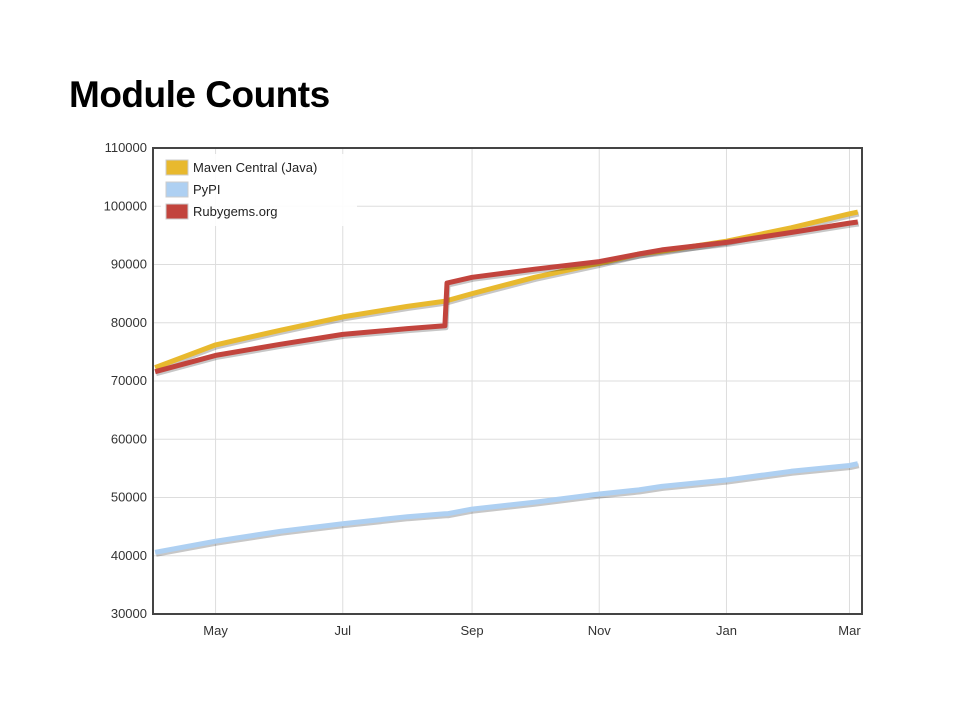  What do you see at coordinates (215, 630) in the screenshot?
I see `x-tick-label: May` at bounding box center [215, 630].